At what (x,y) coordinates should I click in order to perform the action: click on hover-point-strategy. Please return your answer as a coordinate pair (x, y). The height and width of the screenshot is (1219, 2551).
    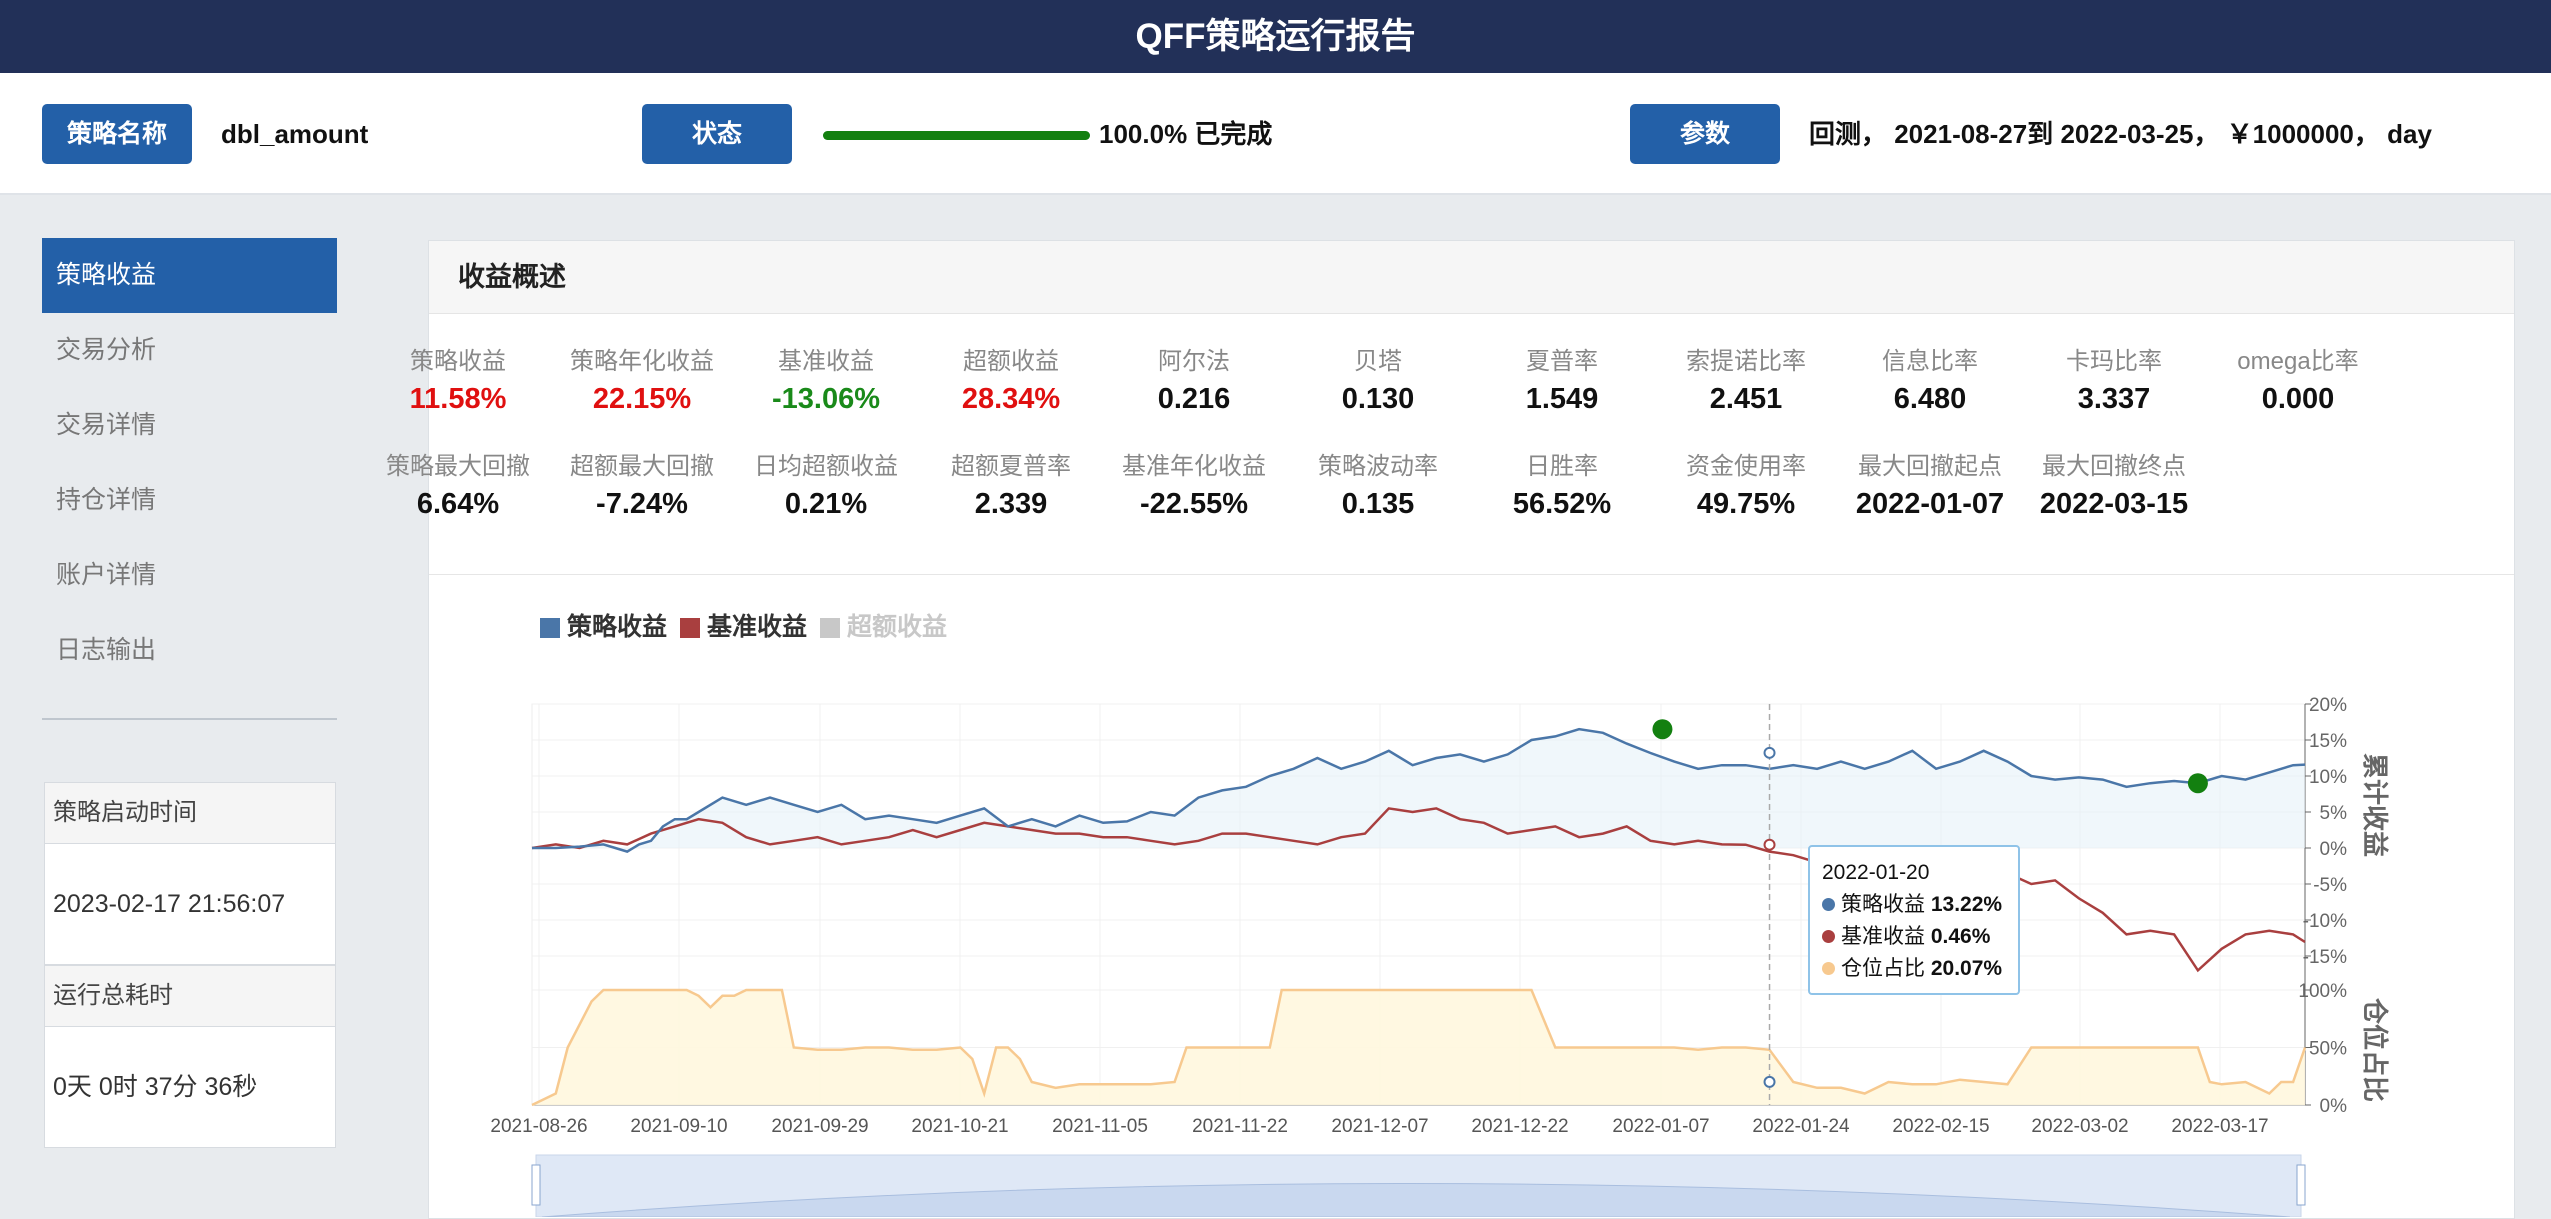
    Looking at the image, I should click on (1769, 752).